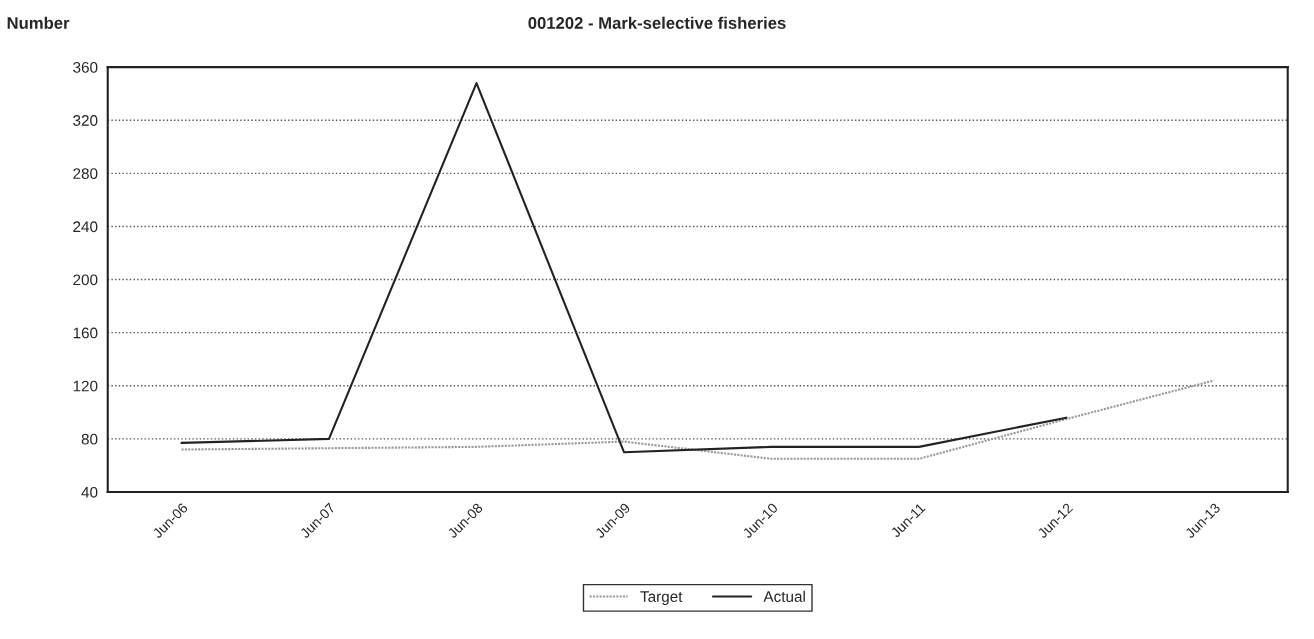 The height and width of the screenshot is (639, 1314). What do you see at coordinates (85, 386) in the screenshot?
I see `y-tick-label: 120` at bounding box center [85, 386].